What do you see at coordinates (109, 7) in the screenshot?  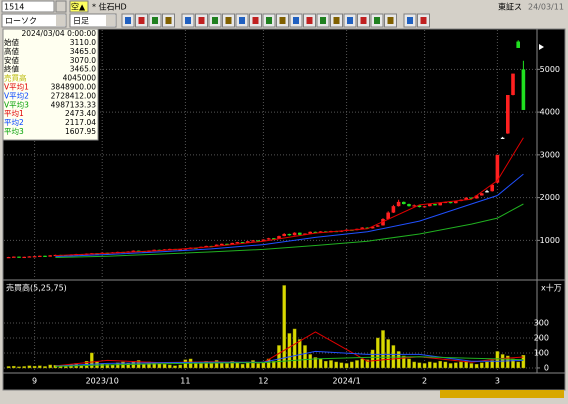 I see `stock-name: * 住石HD` at bounding box center [109, 7].